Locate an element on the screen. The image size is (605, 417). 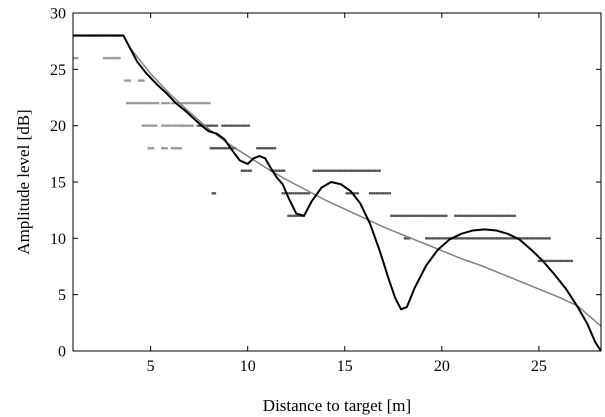
y-tick-label: 10 is located at coordinates (58, 239).